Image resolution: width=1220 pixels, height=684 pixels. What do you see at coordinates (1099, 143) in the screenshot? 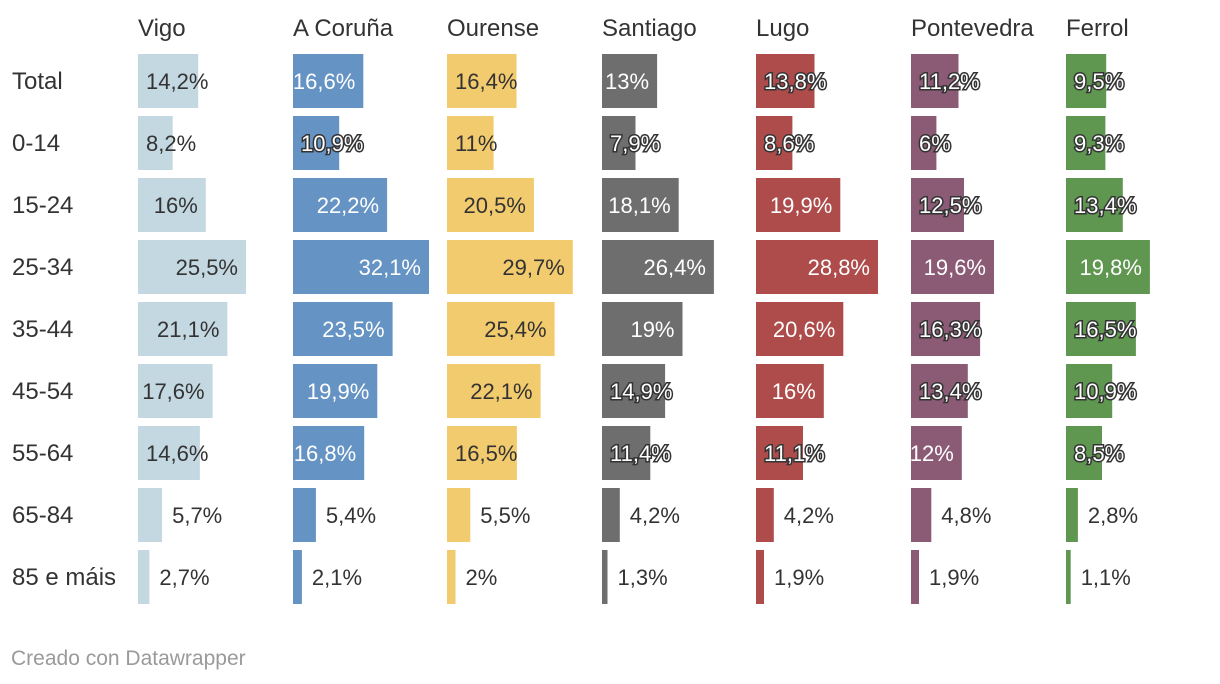
I see `value-label: 9,3%` at bounding box center [1099, 143].